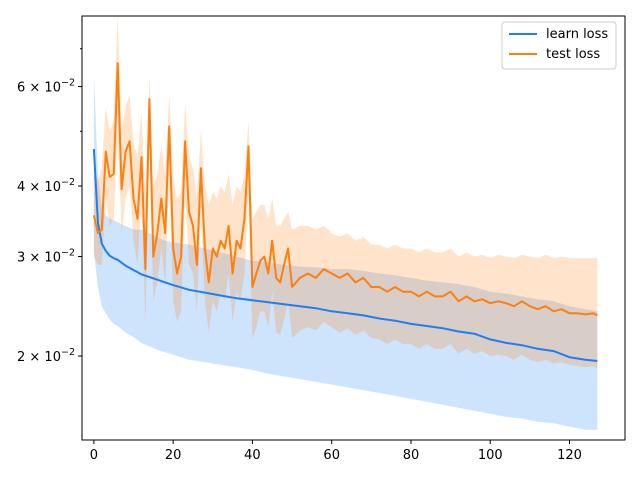 The width and height of the screenshot is (640, 480). What do you see at coordinates (331, 455) in the screenshot?
I see `x-tick-label: 60` at bounding box center [331, 455].